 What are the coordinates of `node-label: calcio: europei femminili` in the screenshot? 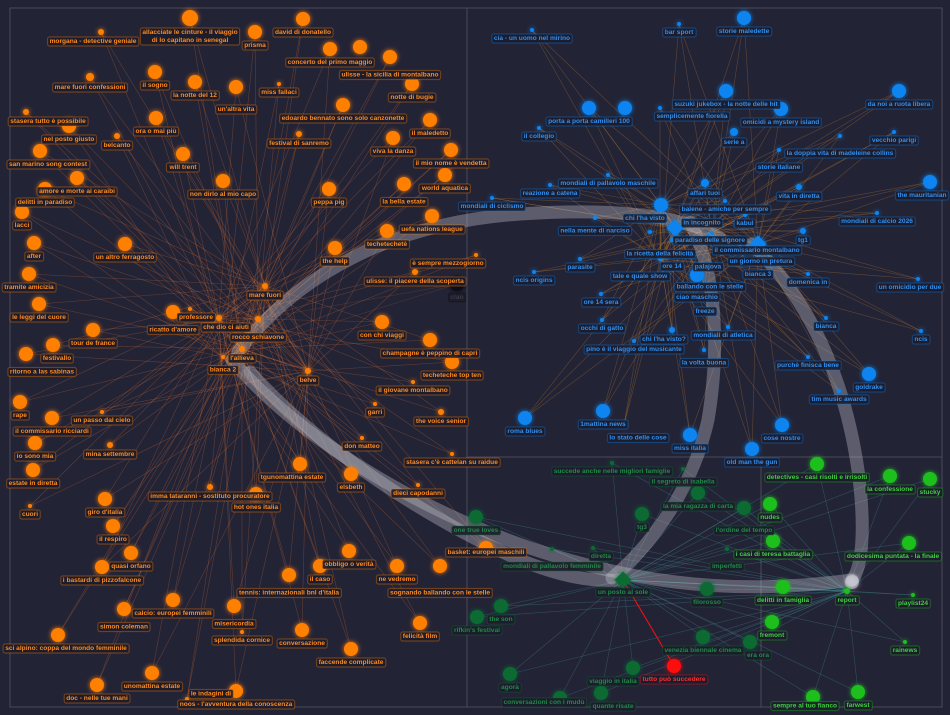 It's located at (173, 613).